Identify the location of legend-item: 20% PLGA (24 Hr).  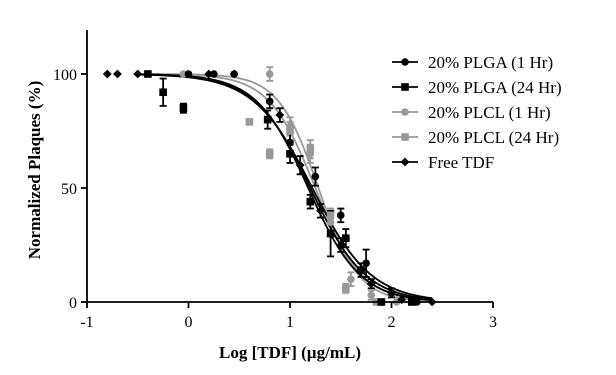
(477, 87).